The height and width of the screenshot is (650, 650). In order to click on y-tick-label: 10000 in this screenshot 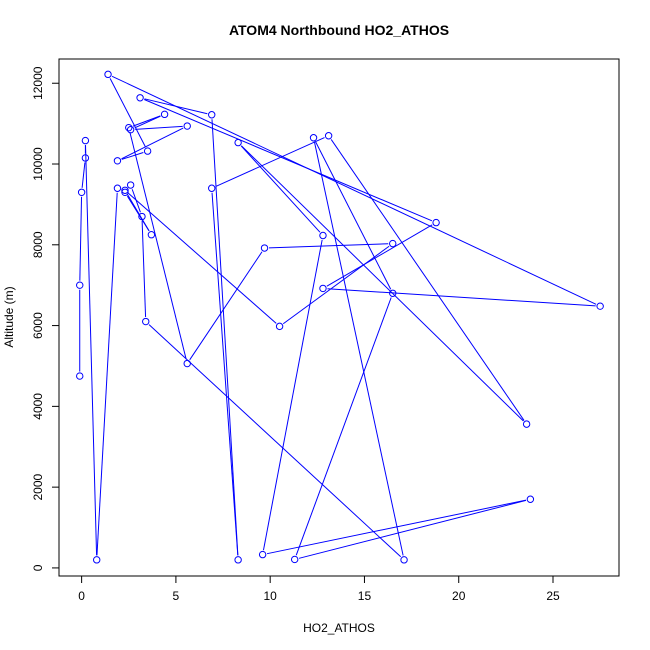, I will do `click(38, 164)`.